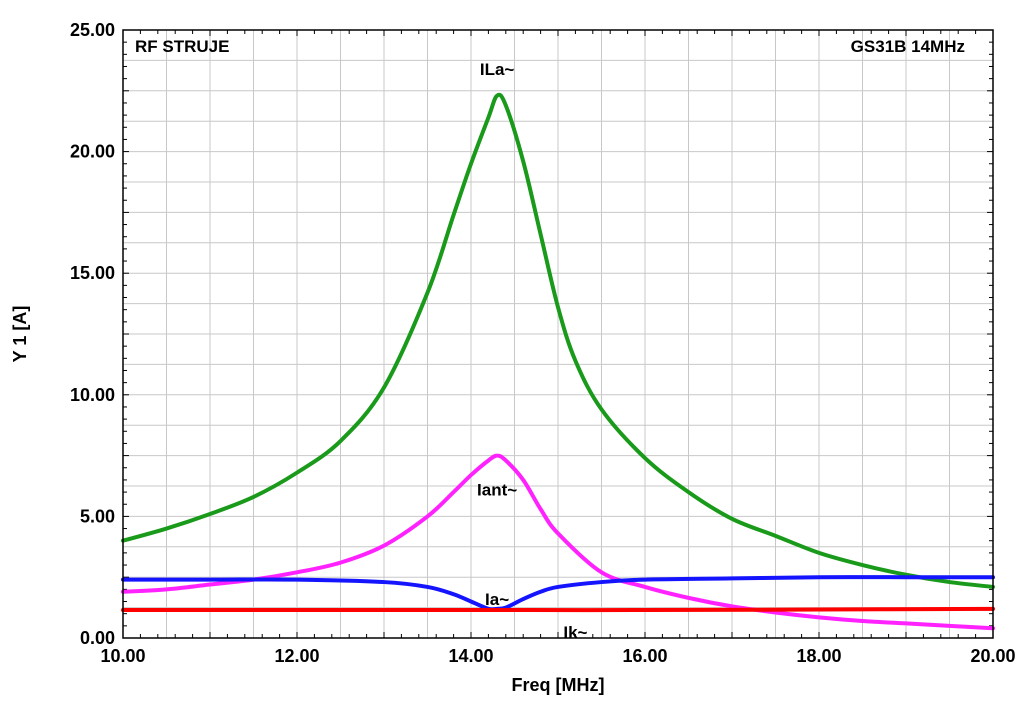  Describe the element at coordinates (97, 516) in the screenshot. I see `y-tick-label: 5.00` at that location.